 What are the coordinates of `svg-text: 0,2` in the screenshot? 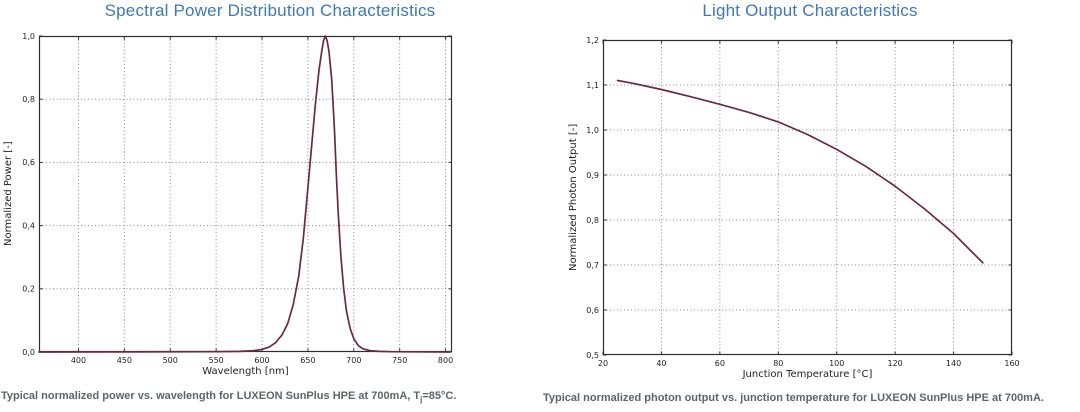 It's located at (28, 289).